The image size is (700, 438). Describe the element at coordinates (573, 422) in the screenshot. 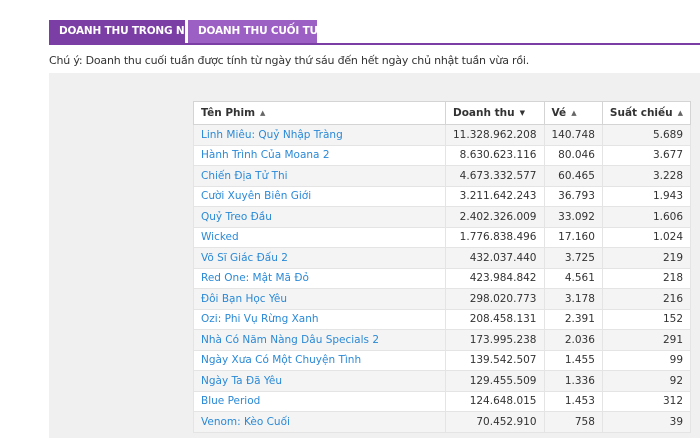

I see `tickets-cell: 758` at that location.